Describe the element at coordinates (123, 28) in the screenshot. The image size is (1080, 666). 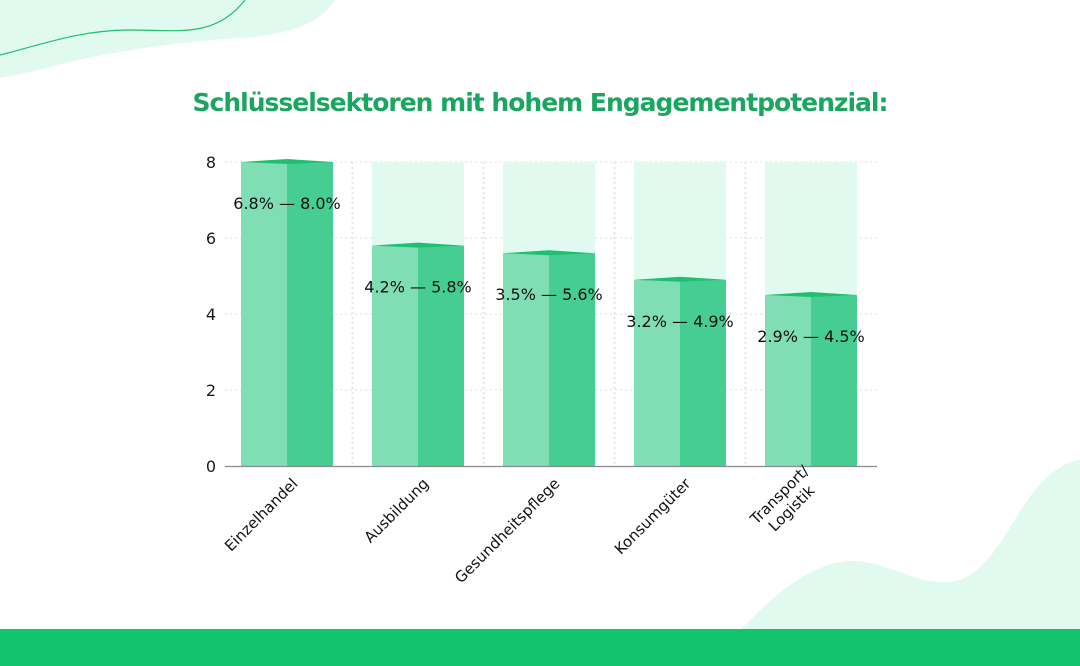
I see `top-left-curve` at that location.